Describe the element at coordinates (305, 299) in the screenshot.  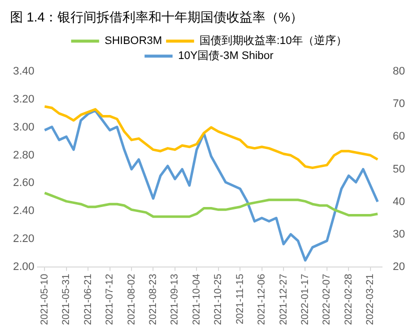
I see `x-tick-label: 2022-01-17` at that location.